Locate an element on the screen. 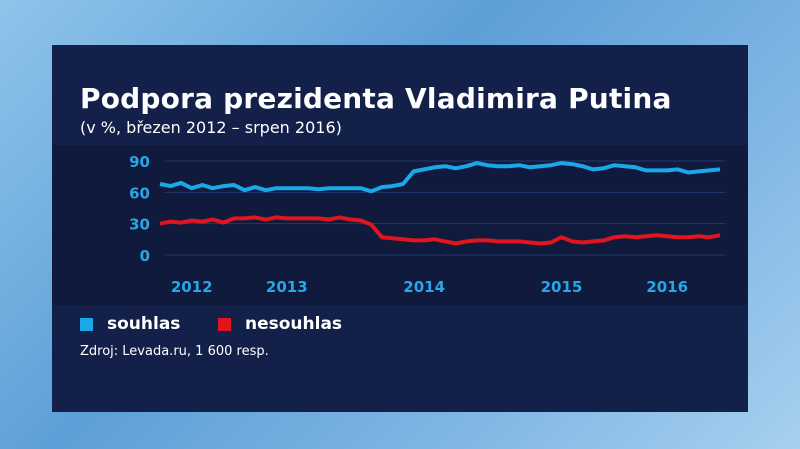 This screenshot has height=449, width=800. legend-souhlas: souhlas is located at coordinates (130, 324).